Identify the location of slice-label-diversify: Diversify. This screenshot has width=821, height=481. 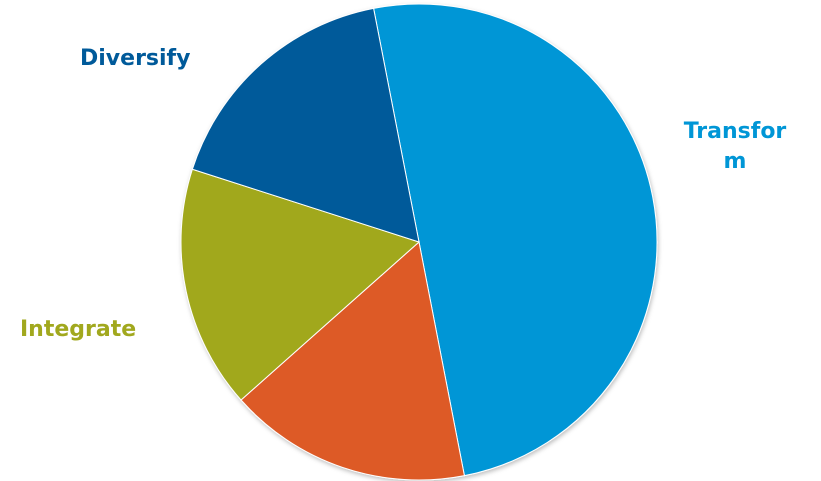
(135, 58).